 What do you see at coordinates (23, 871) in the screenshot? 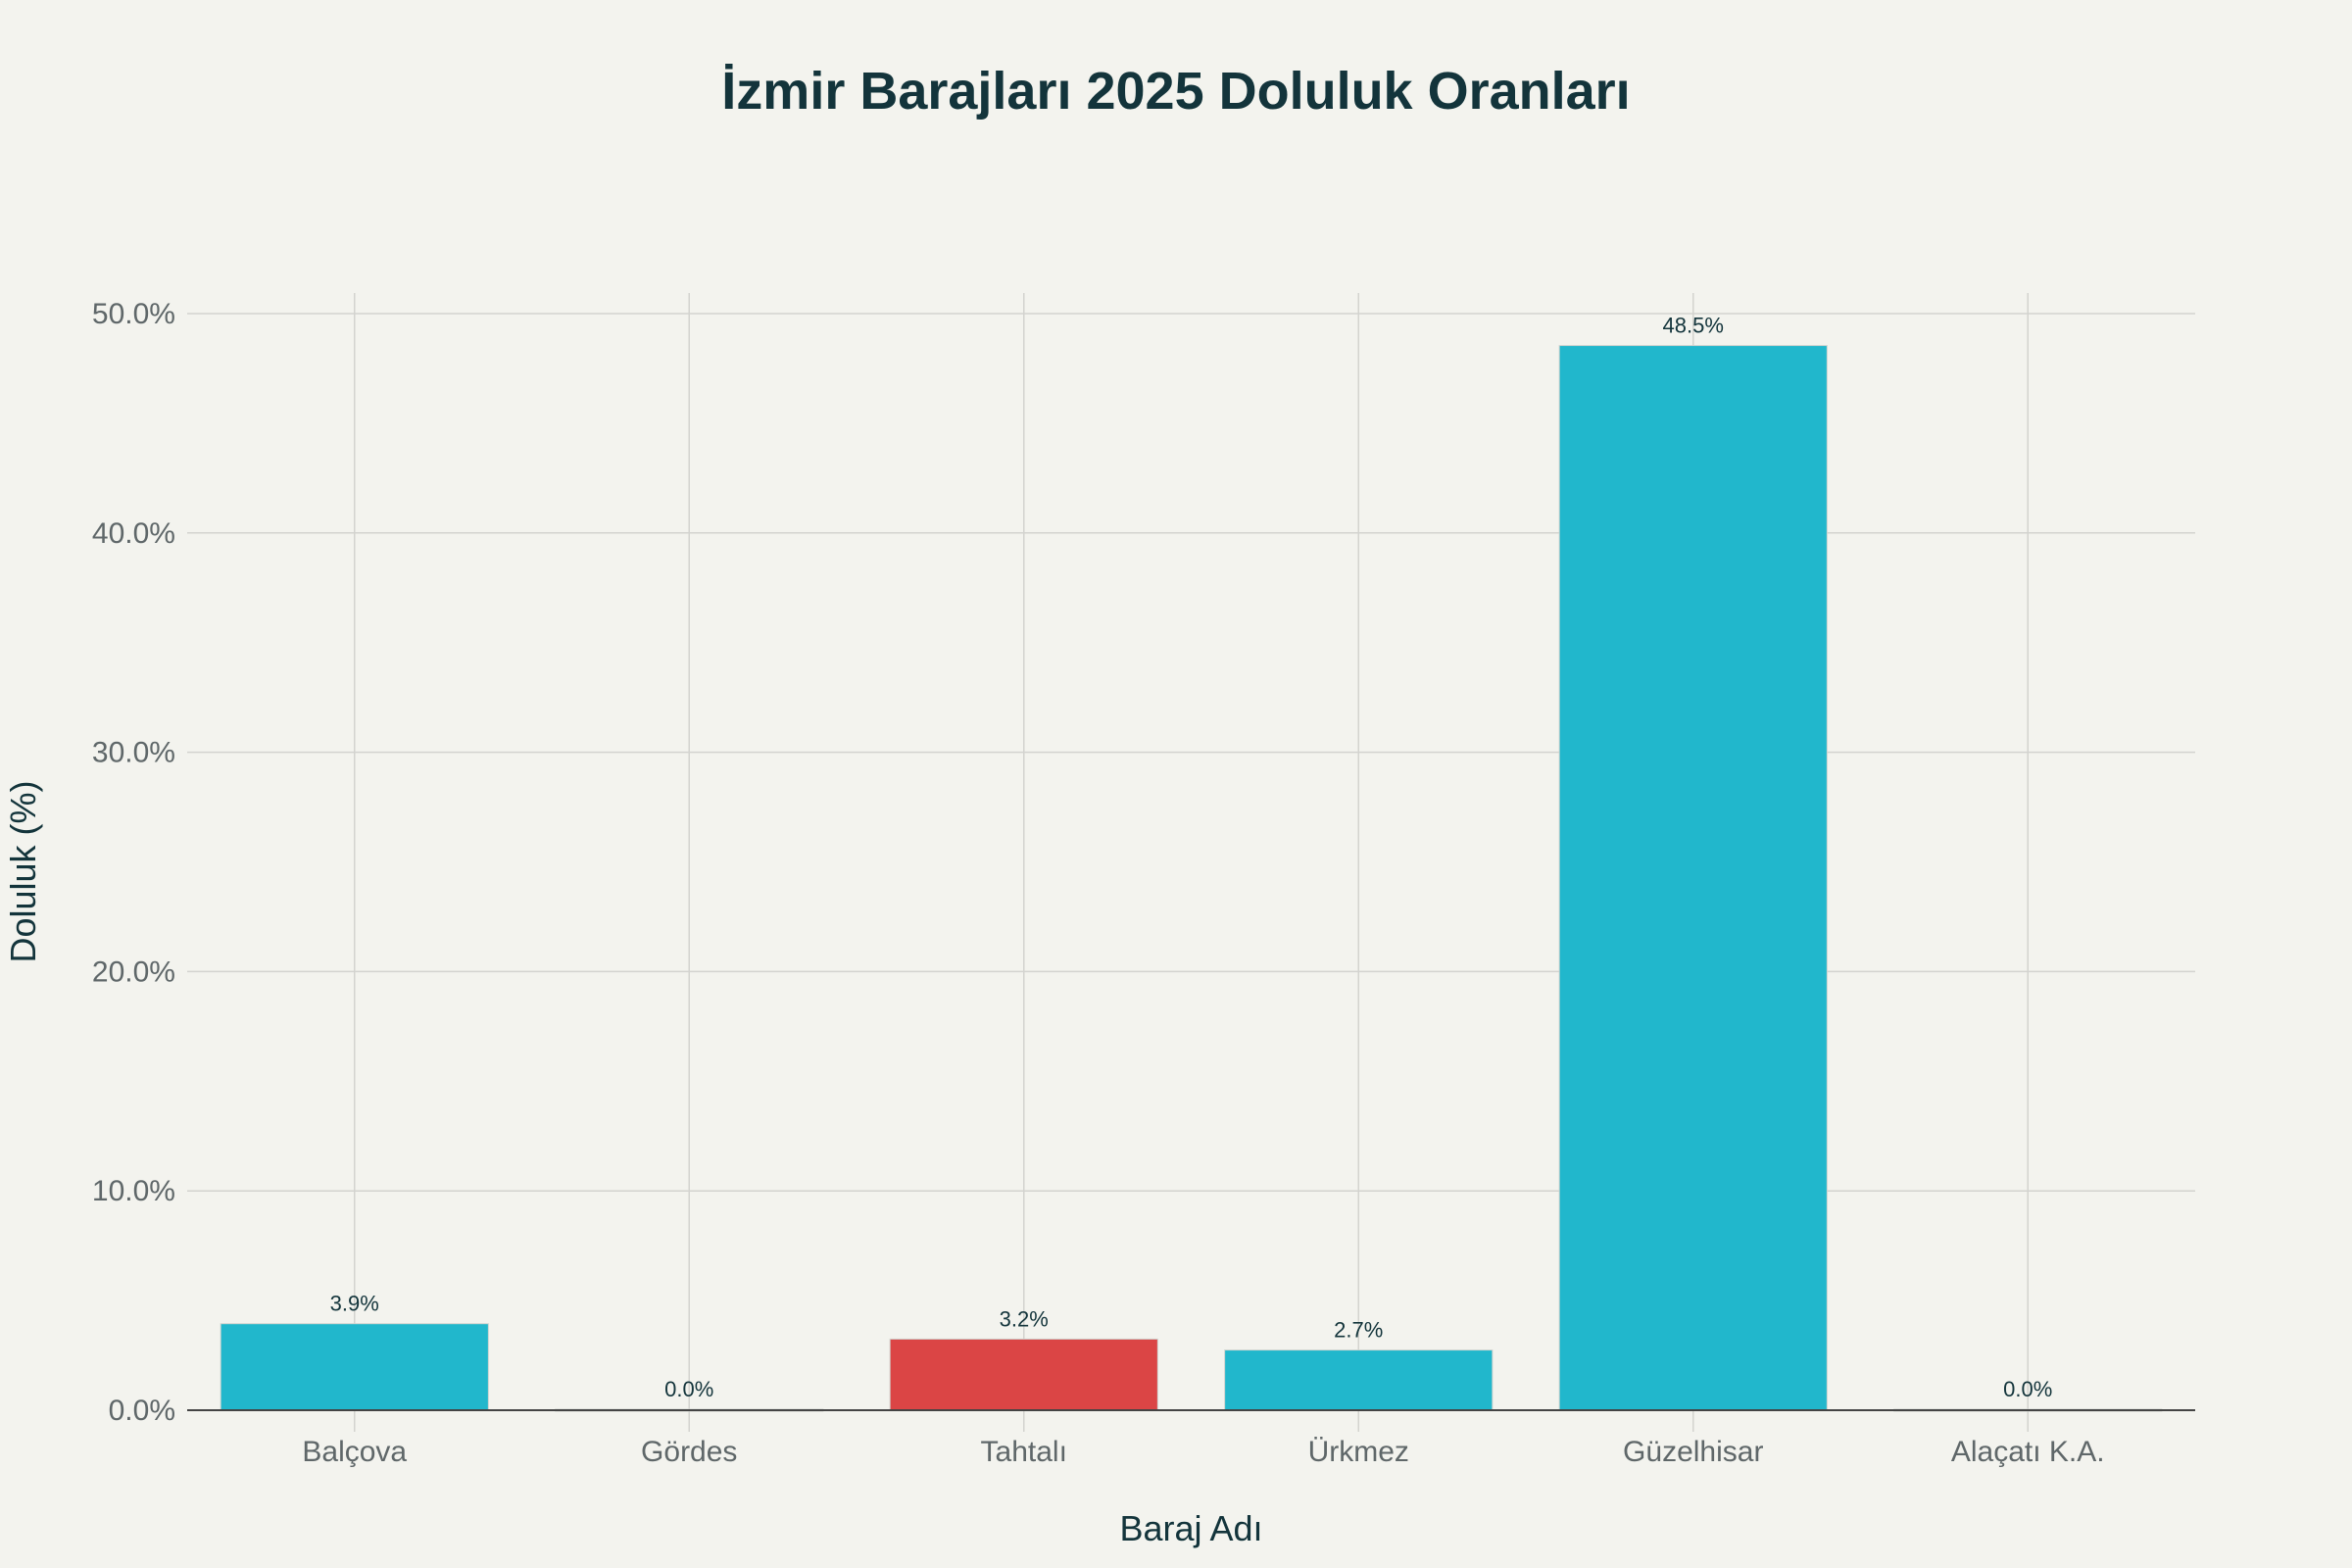
I see `y-axis-title: Doluluk (%)` at bounding box center [23, 871].